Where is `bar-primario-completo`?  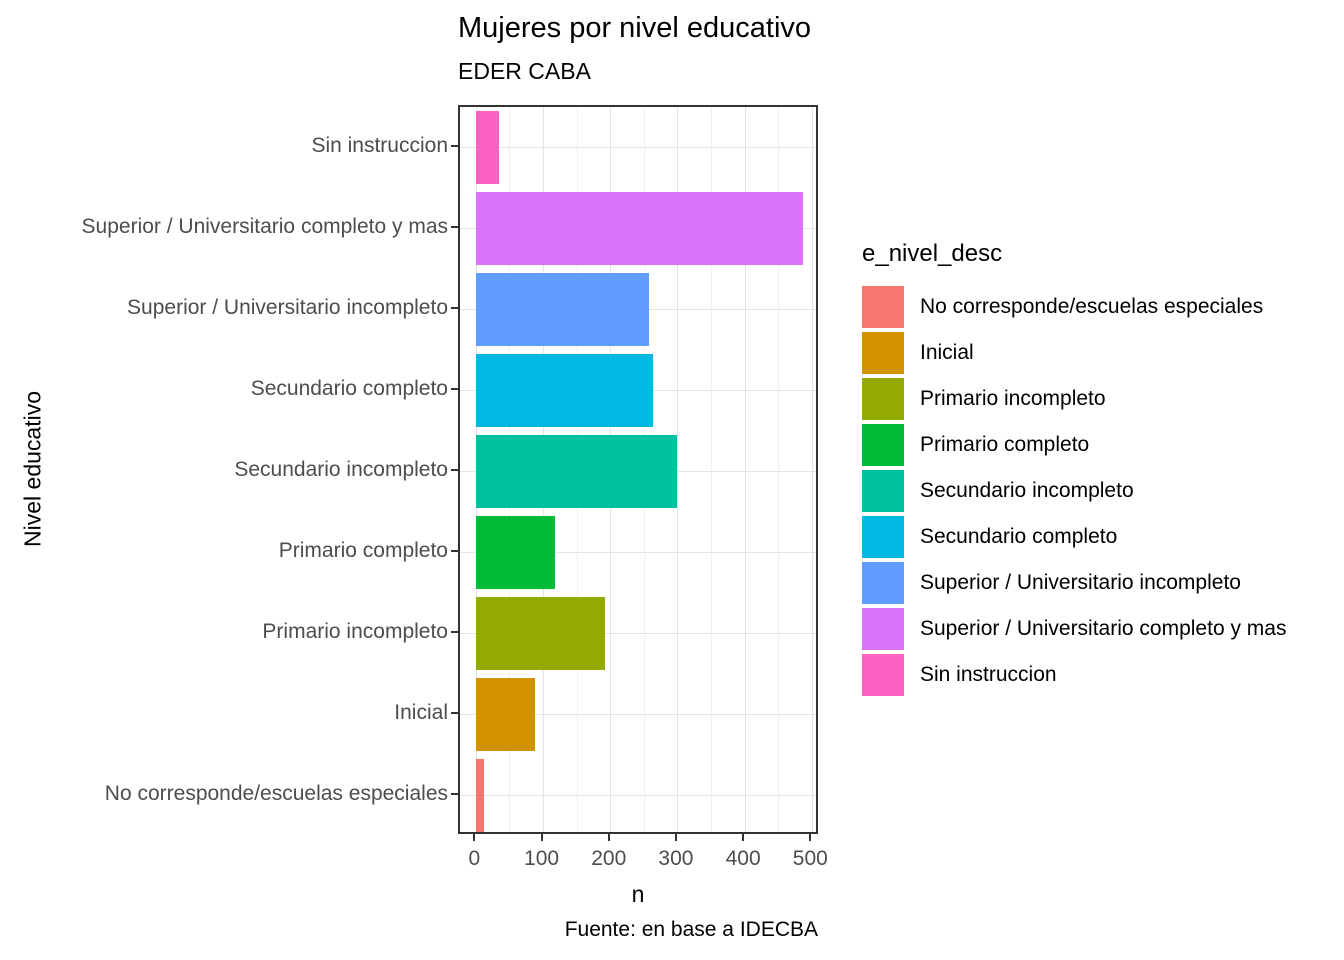 bar-primario-completo is located at coordinates (515, 552).